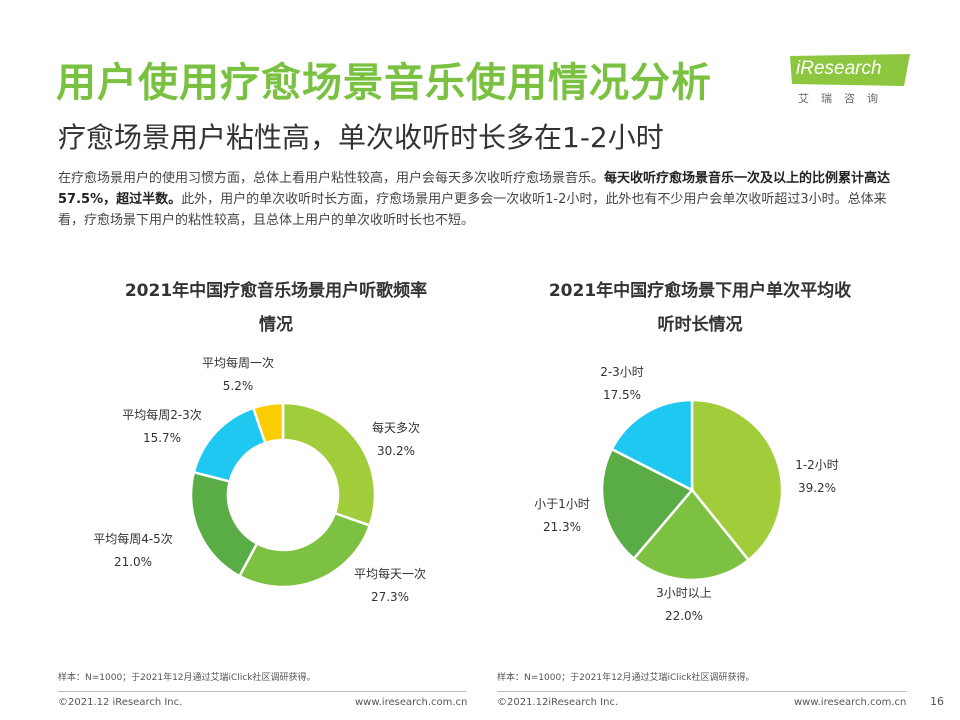  What do you see at coordinates (133, 562) in the screenshot?
I see `chart0-value-2: 21.0%` at bounding box center [133, 562].